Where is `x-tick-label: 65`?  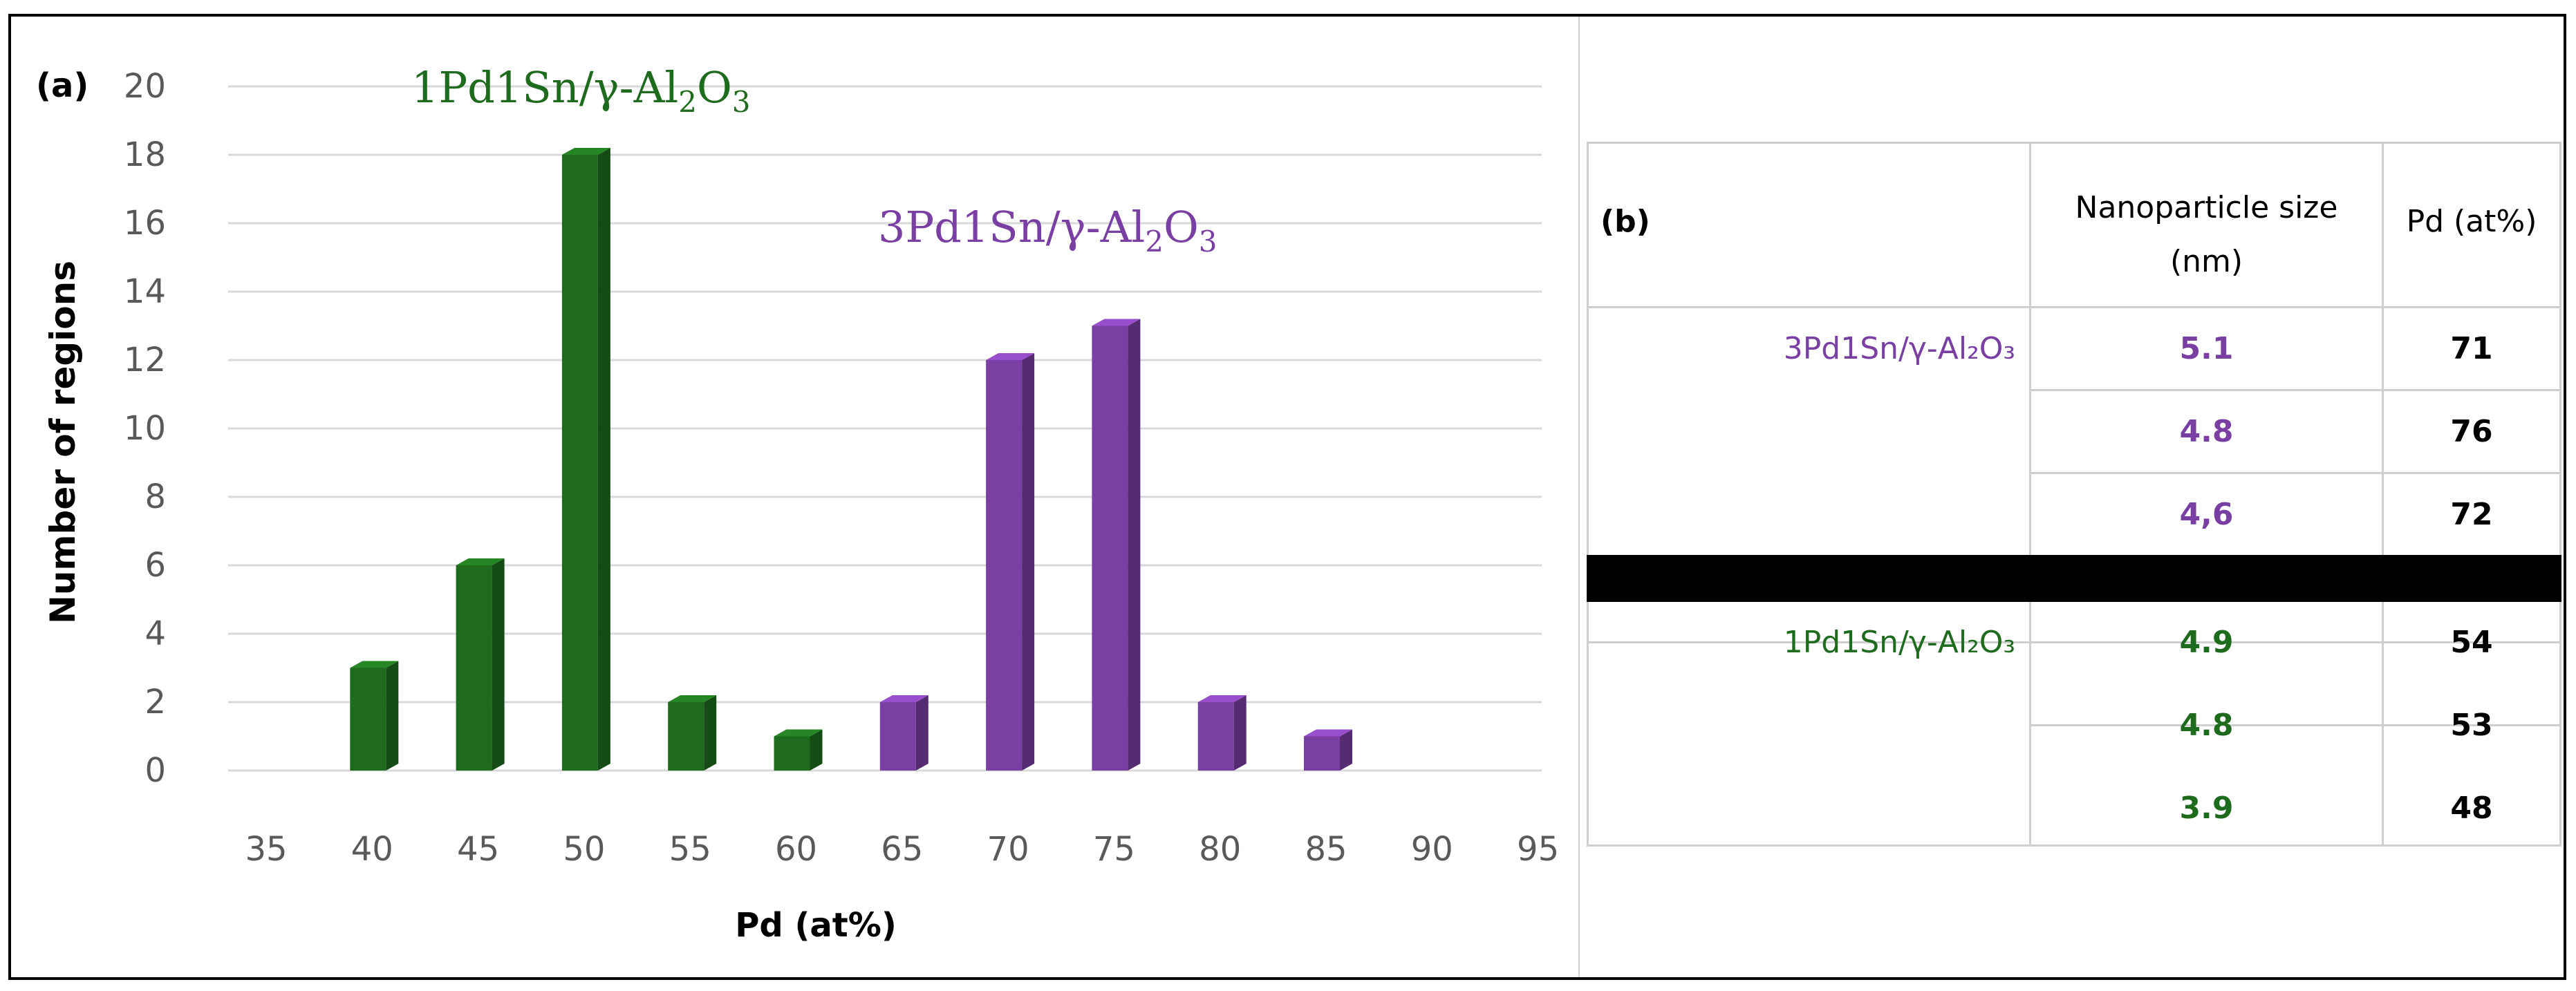
x-tick-label: 65 is located at coordinates (902, 849).